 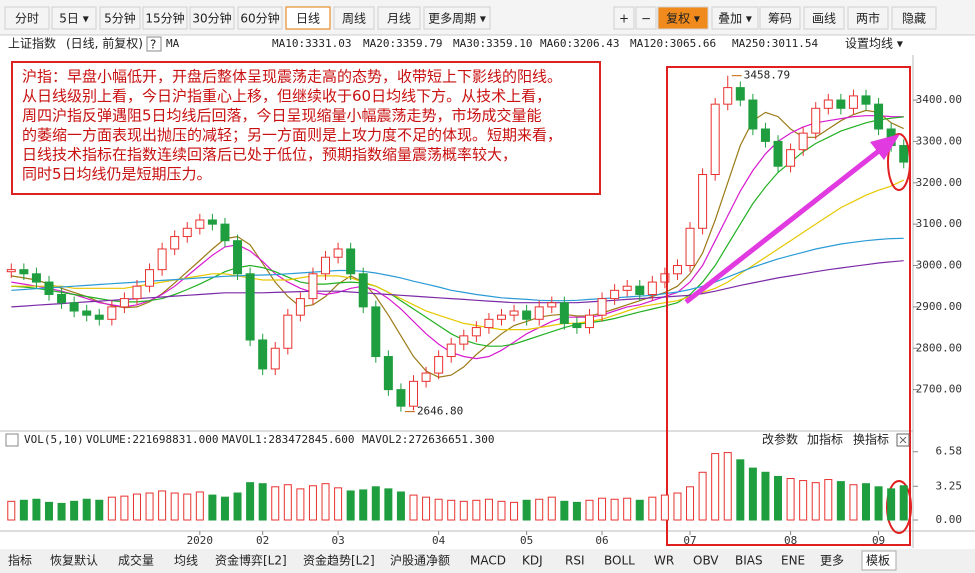 I want to click on bottom-tab: 沪股通净额, so click(x=420, y=561).